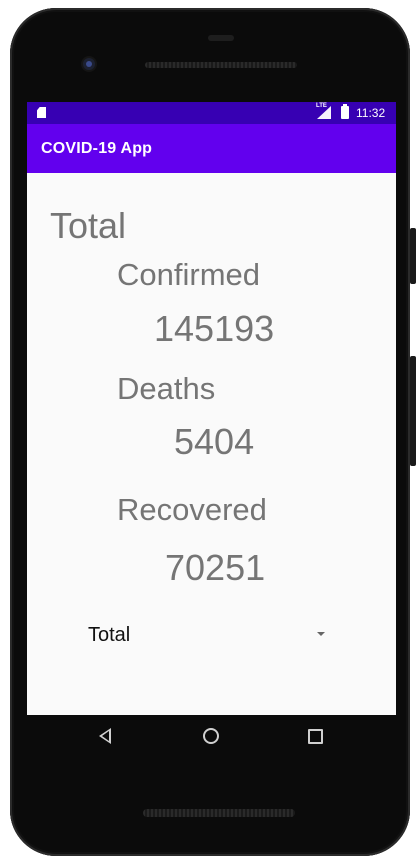 This screenshot has width=420, height=863. Describe the element at coordinates (214, 328) in the screenshot. I see `confirmed-value: 145193` at that location.